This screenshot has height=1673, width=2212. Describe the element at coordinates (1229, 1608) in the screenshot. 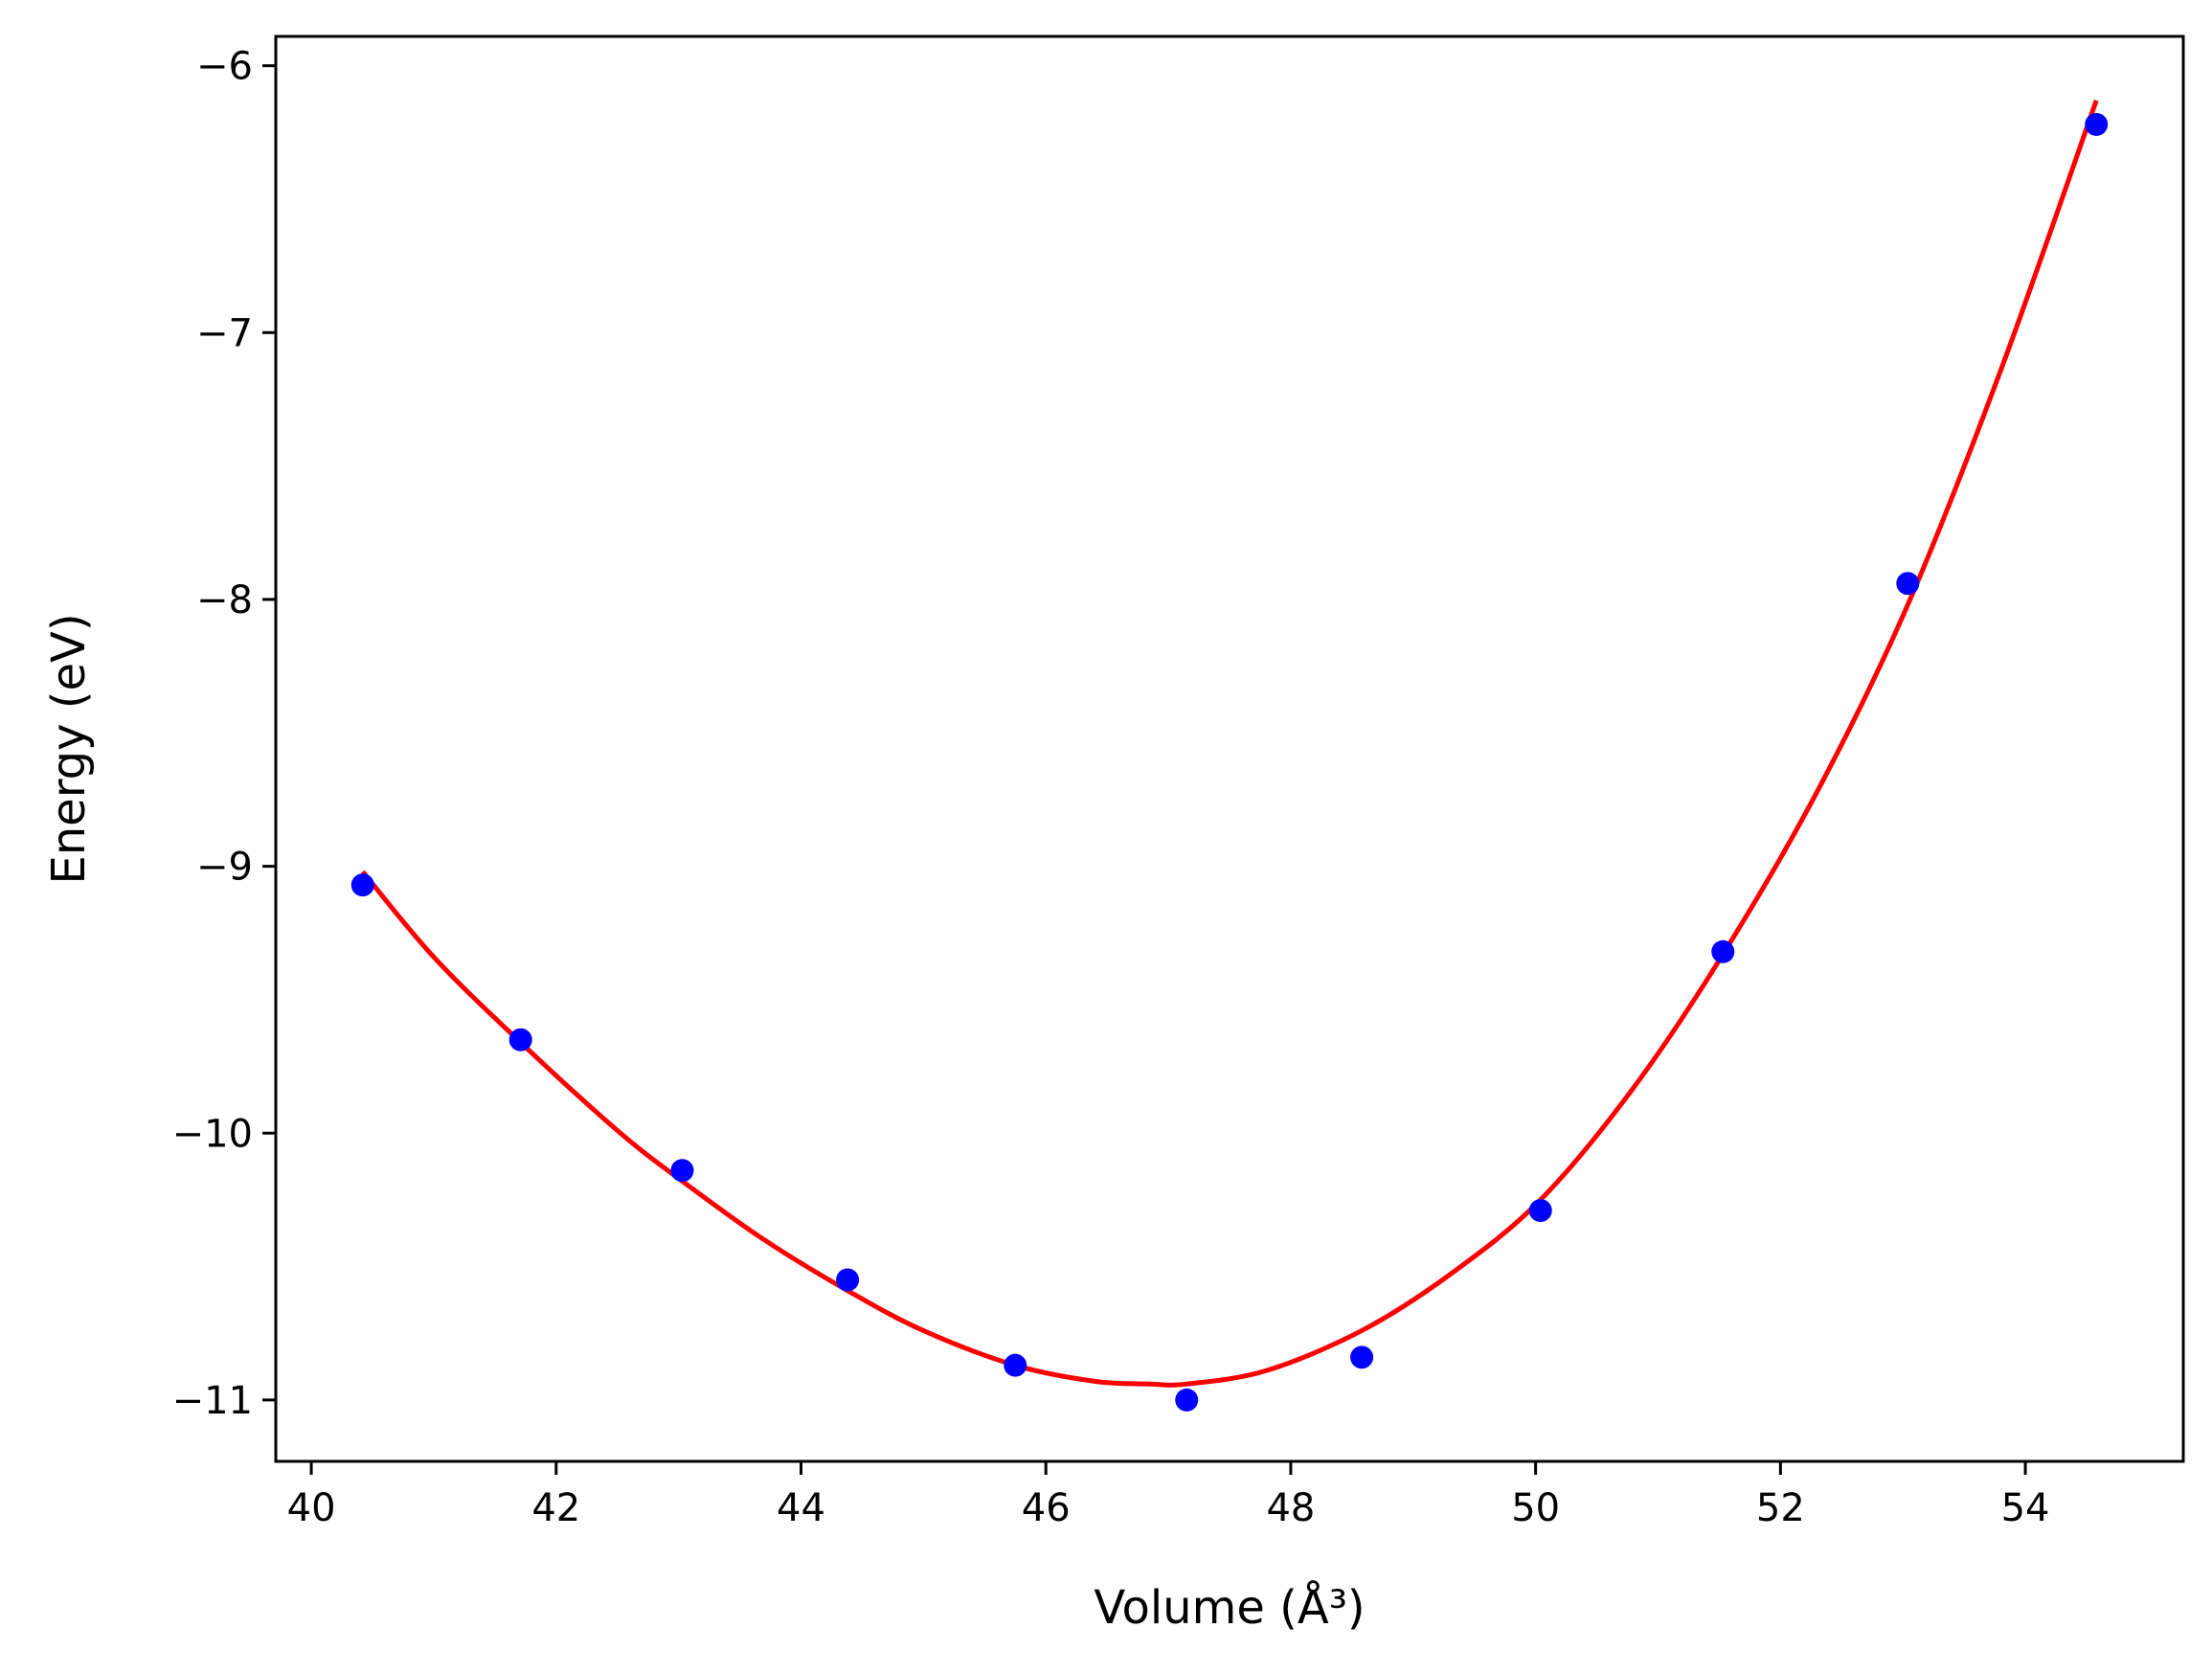

I see `x-axis-label: Volume (Å³)` at that location.